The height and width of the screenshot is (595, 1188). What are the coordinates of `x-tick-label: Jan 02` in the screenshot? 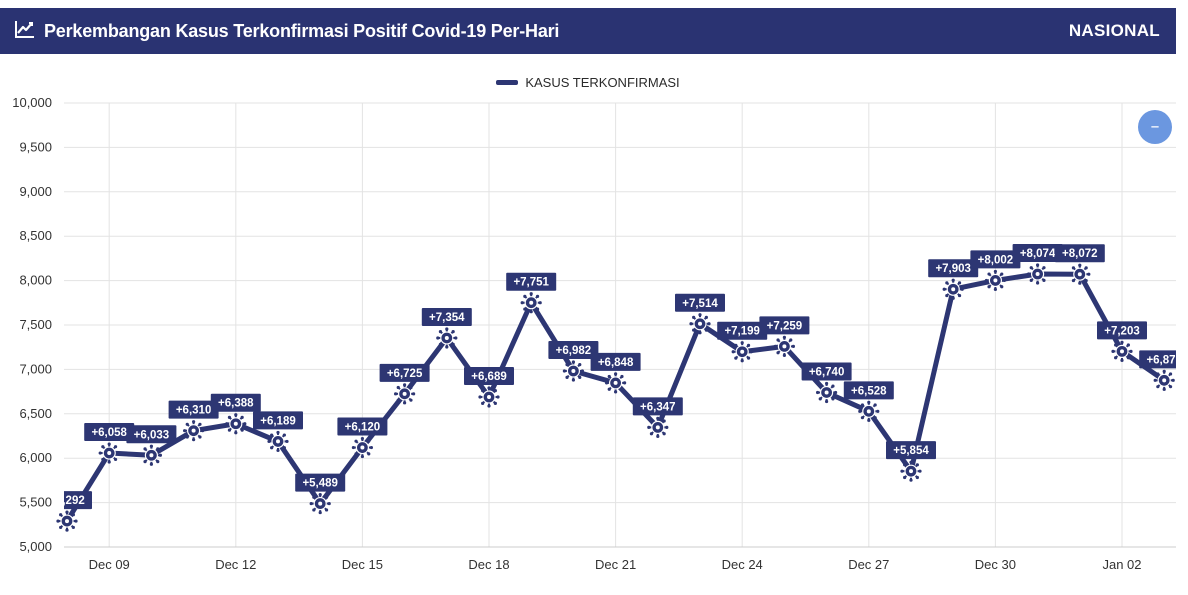 It's located at (1121, 564).